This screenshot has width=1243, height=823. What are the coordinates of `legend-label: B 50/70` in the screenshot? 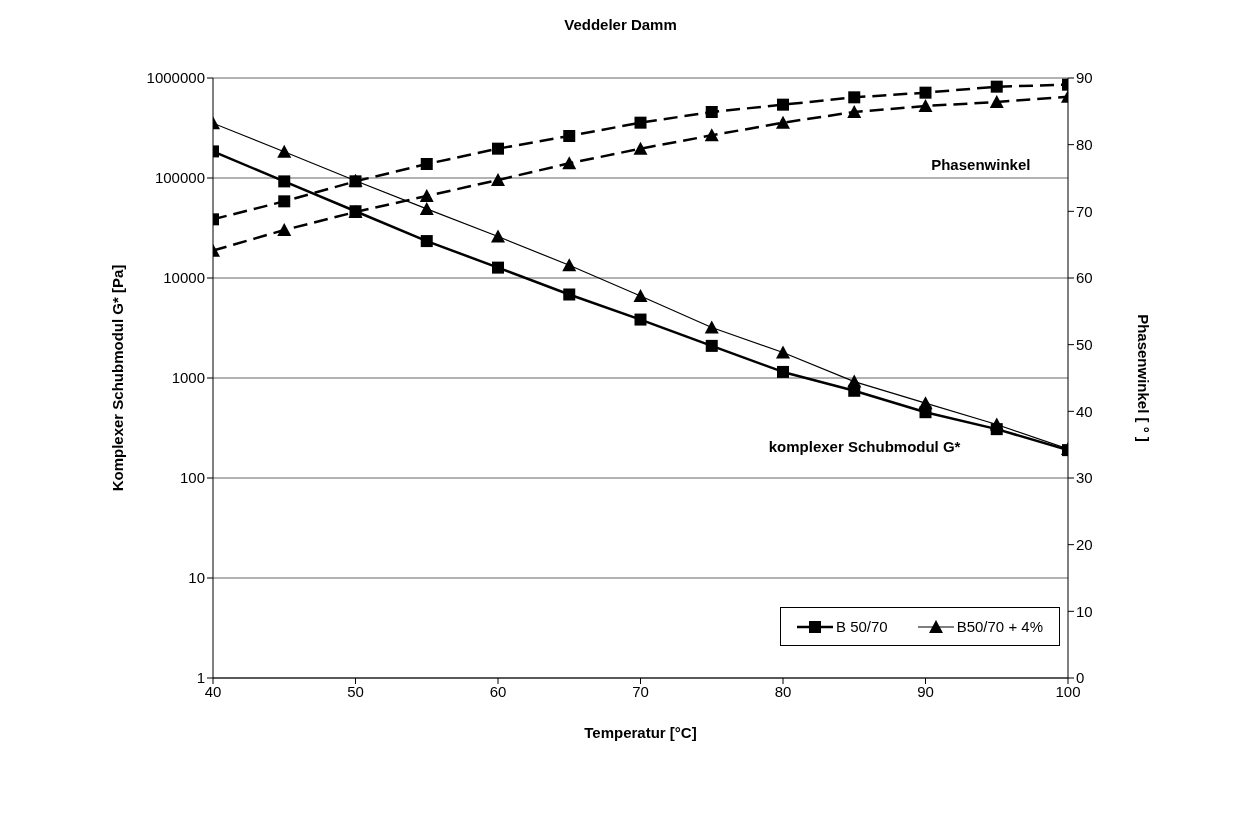 It's located at (861, 626).